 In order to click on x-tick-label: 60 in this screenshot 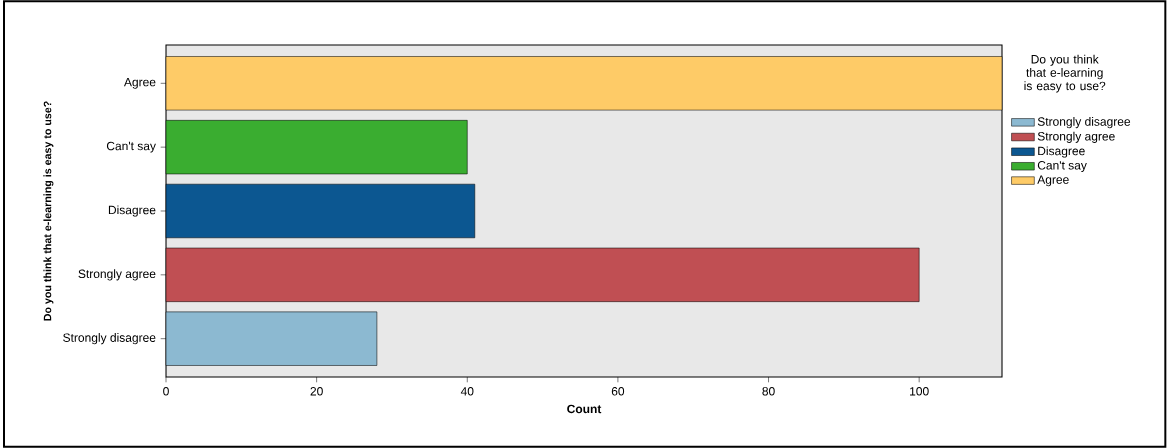, I will do `click(618, 391)`.